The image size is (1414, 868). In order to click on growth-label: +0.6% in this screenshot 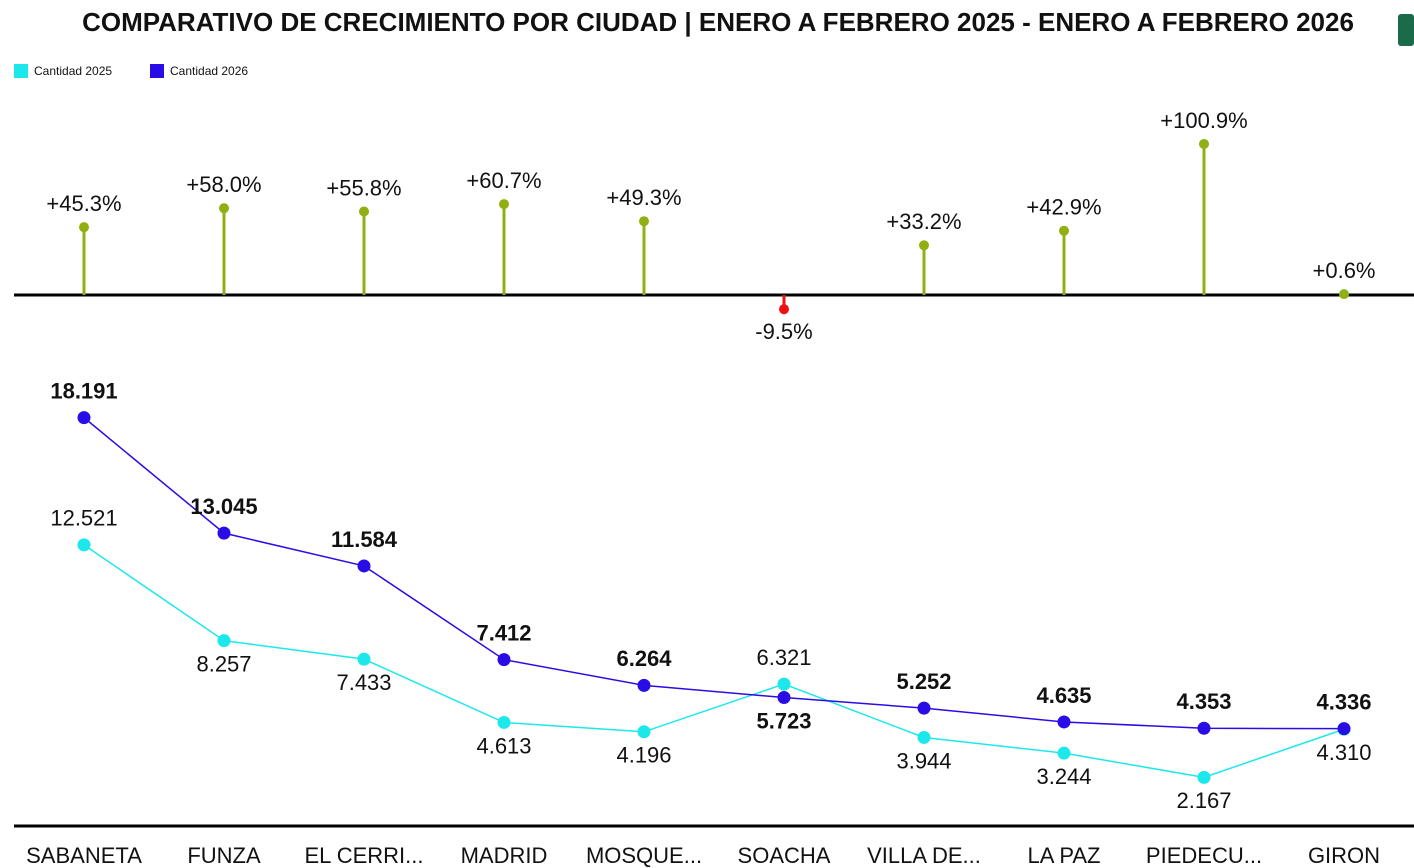, I will do `click(1344, 270)`.